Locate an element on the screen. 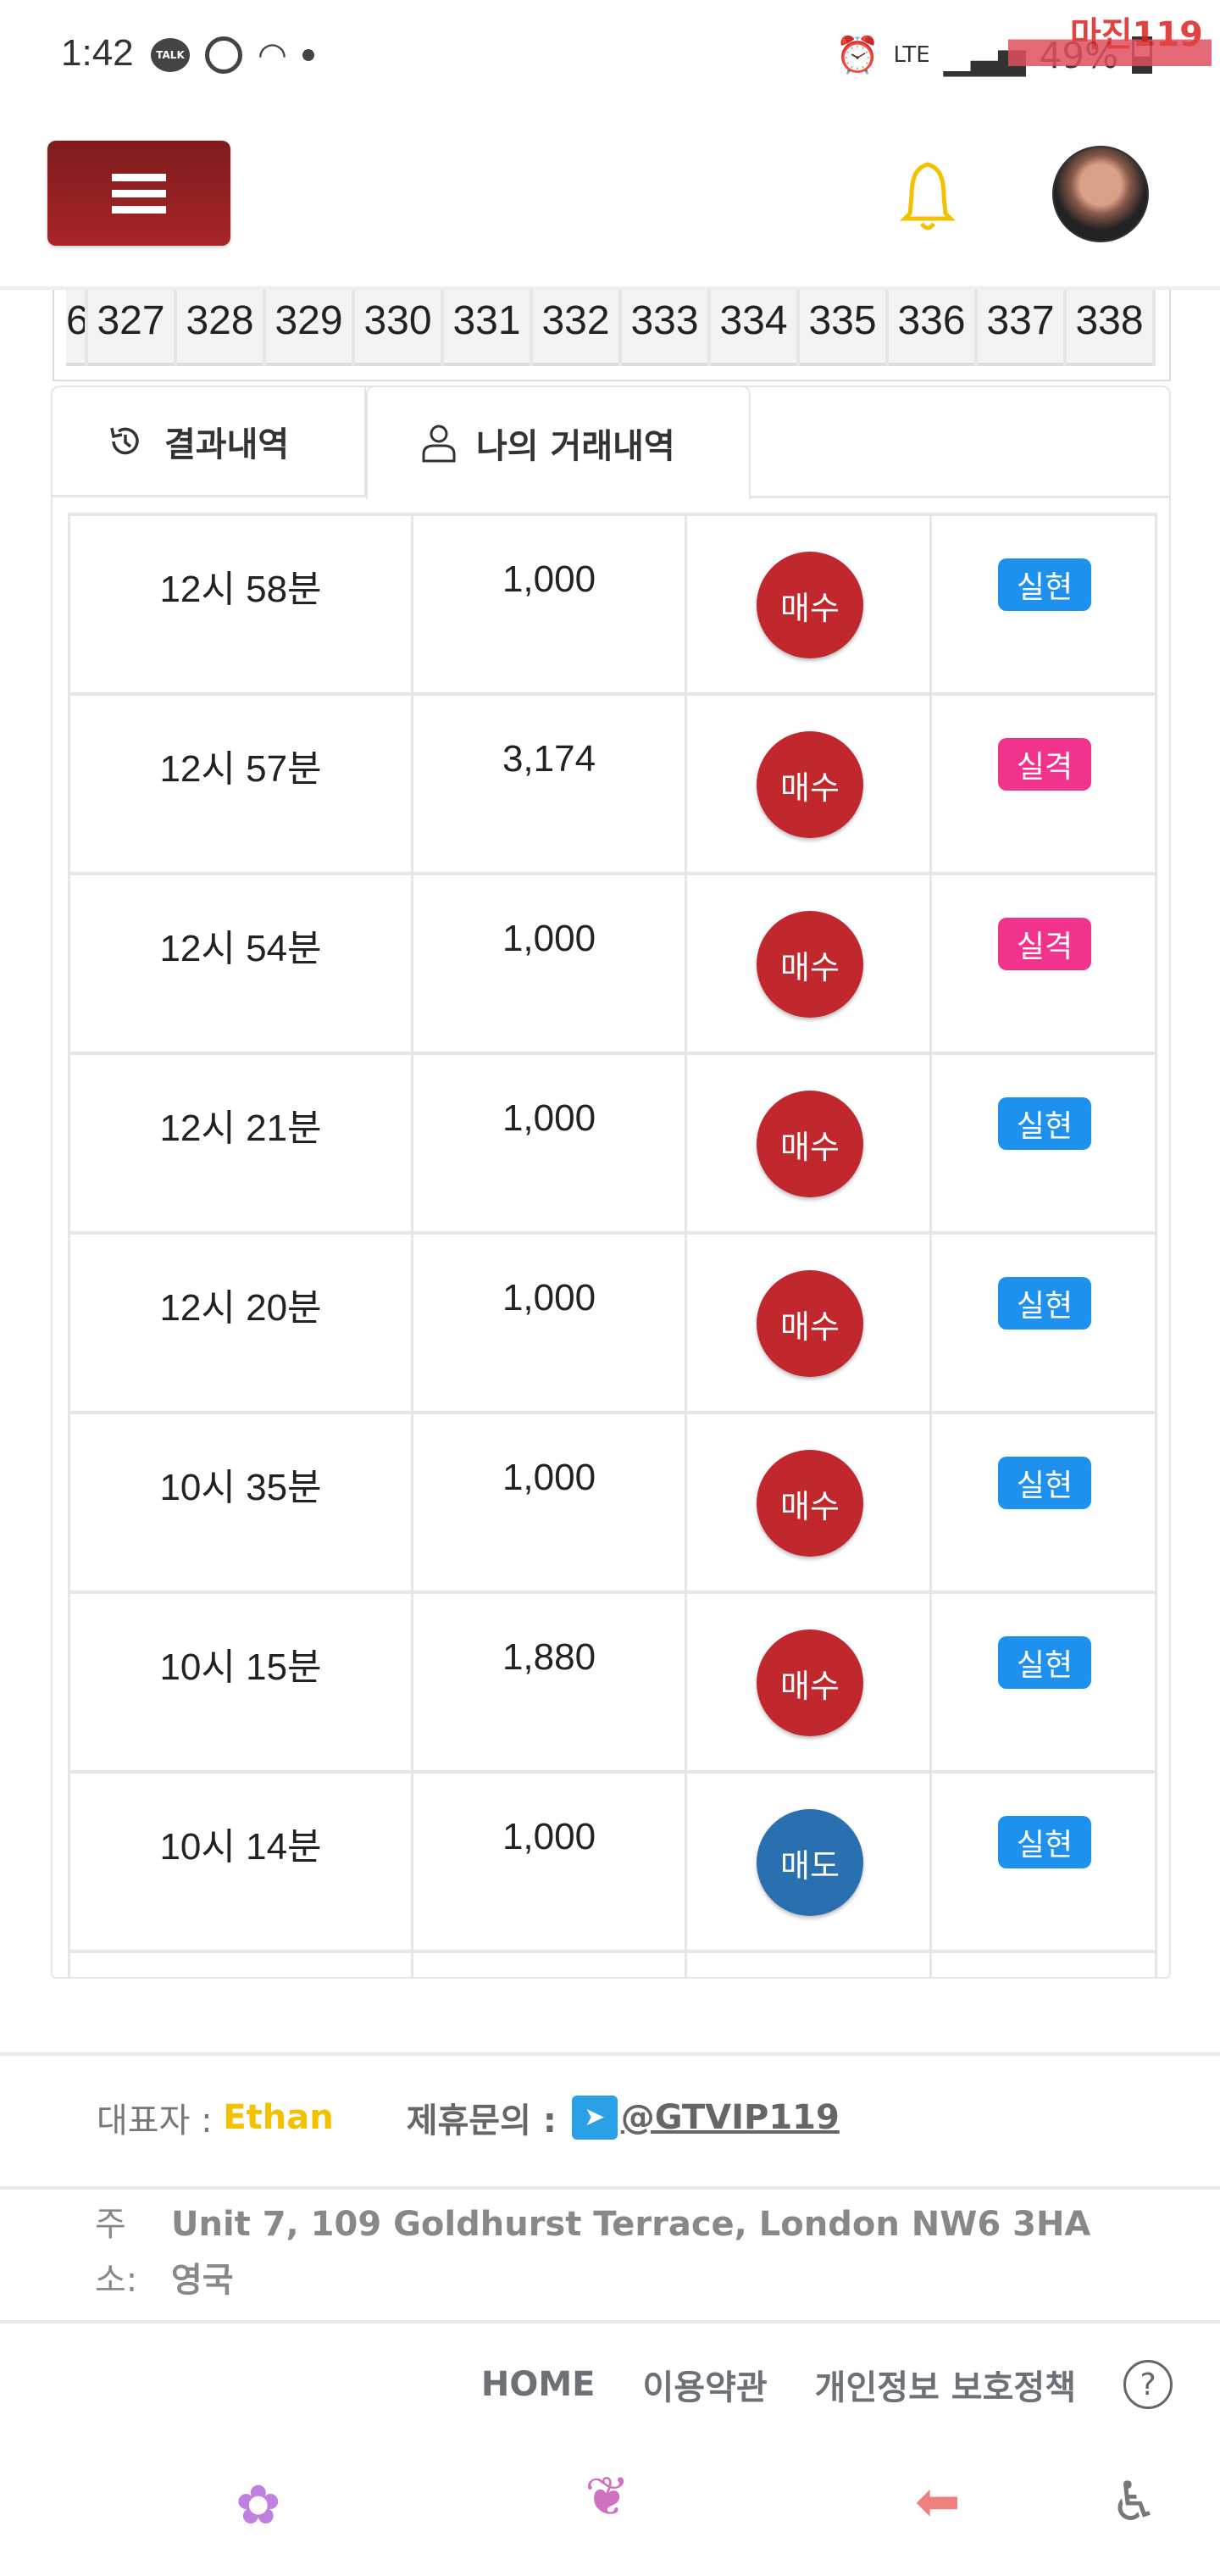 The image size is (1220, 2576). help-icon: ? is located at coordinates (1148, 2384).